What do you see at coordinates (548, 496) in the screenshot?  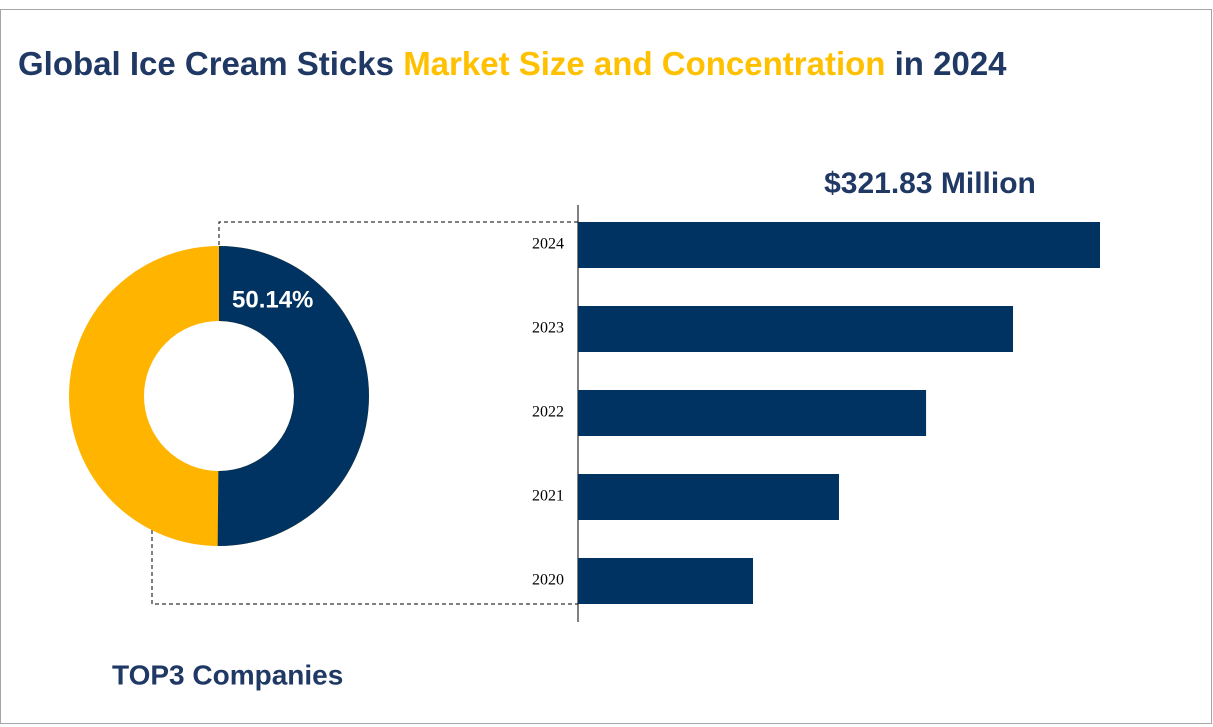 I see `category-label: 2021` at bounding box center [548, 496].